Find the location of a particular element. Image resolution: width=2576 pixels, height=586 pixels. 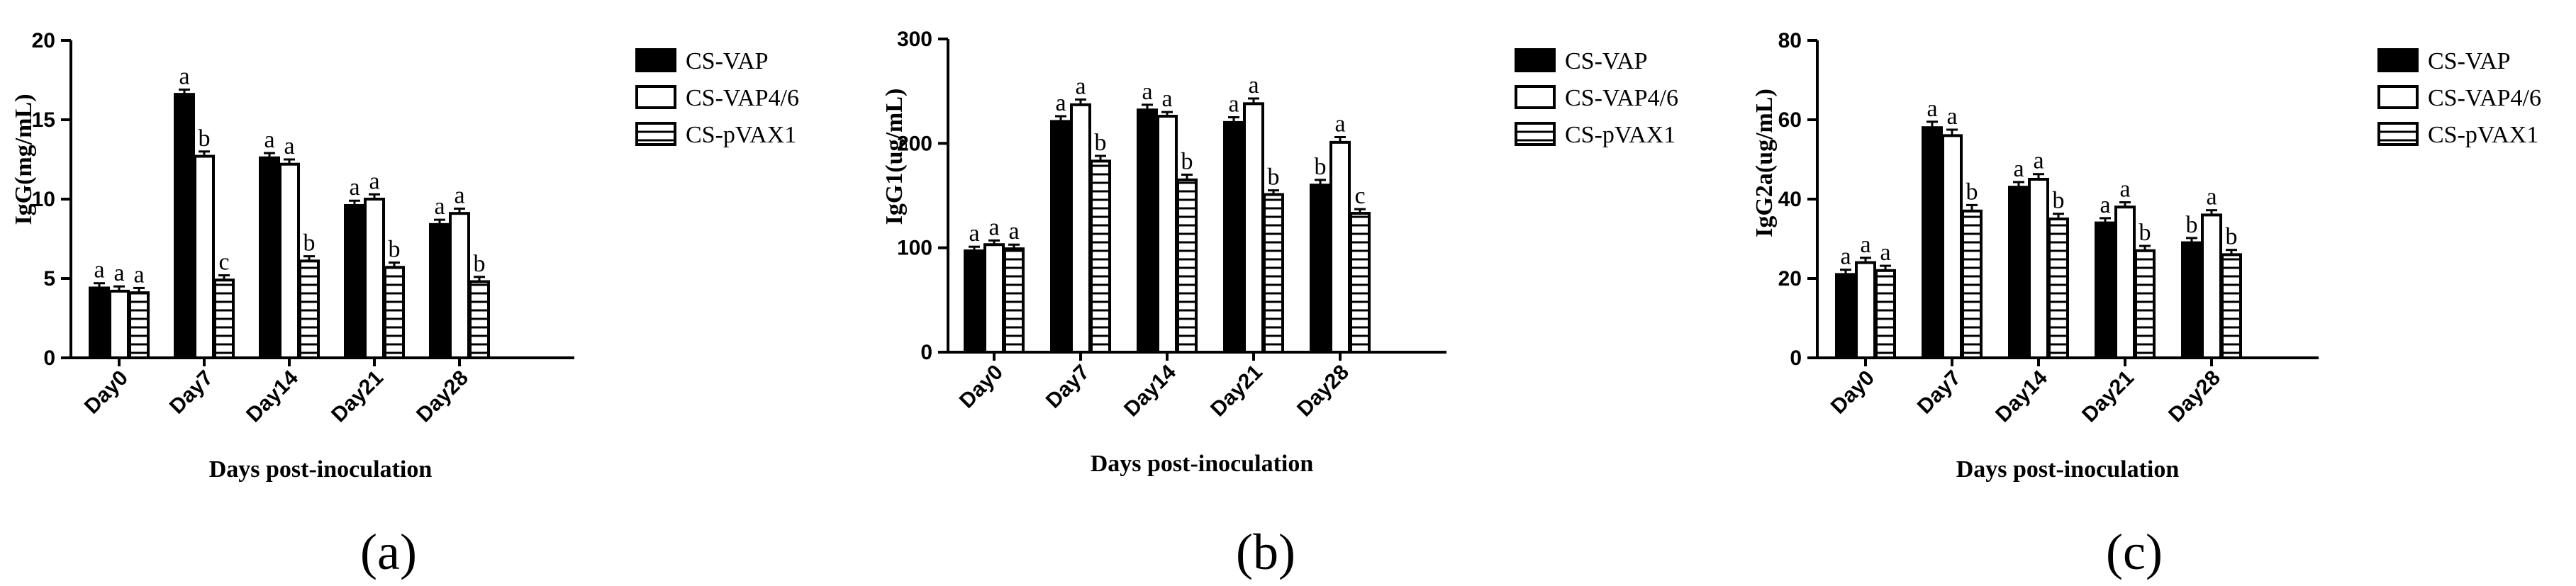

y-tick-label: 100 is located at coordinates (914, 248).